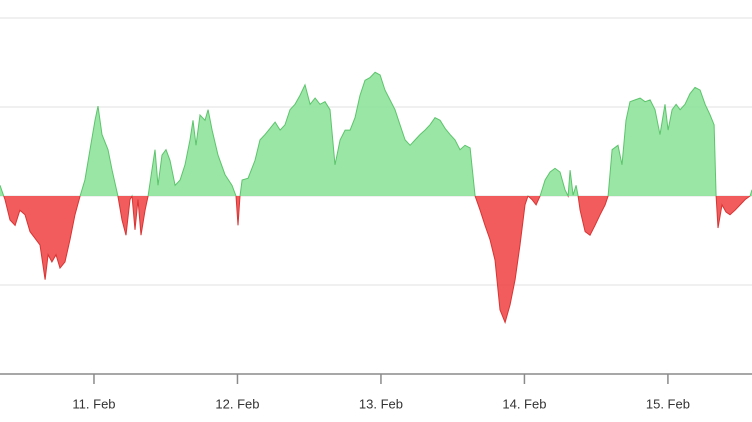  Describe the element at coordinates (93, 403) in the screenshot. I see `x-tick-label: 11. Feb` at that location.